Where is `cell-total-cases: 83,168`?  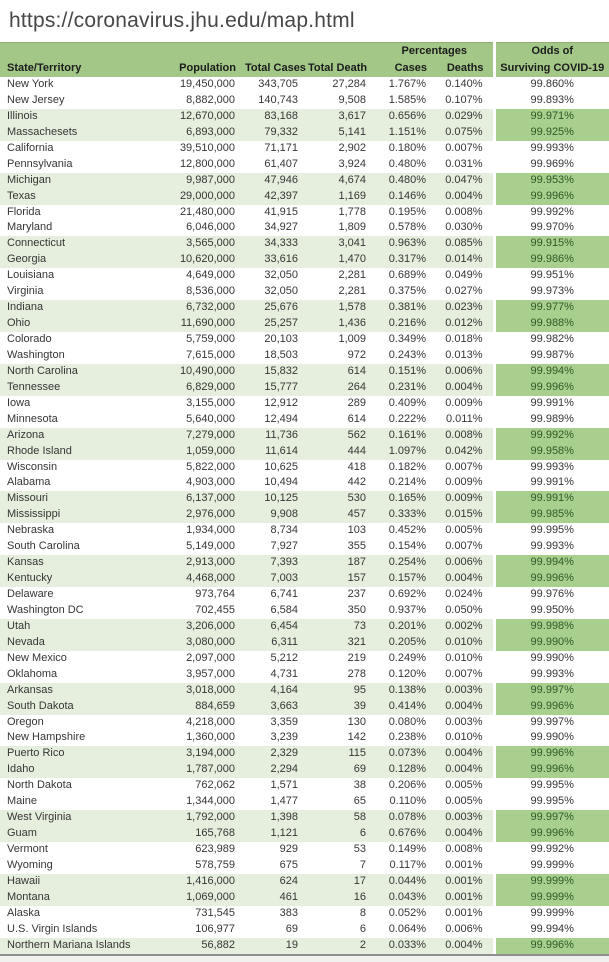
cell-total-cases: 83,168 is located at coordinates (276, 116).